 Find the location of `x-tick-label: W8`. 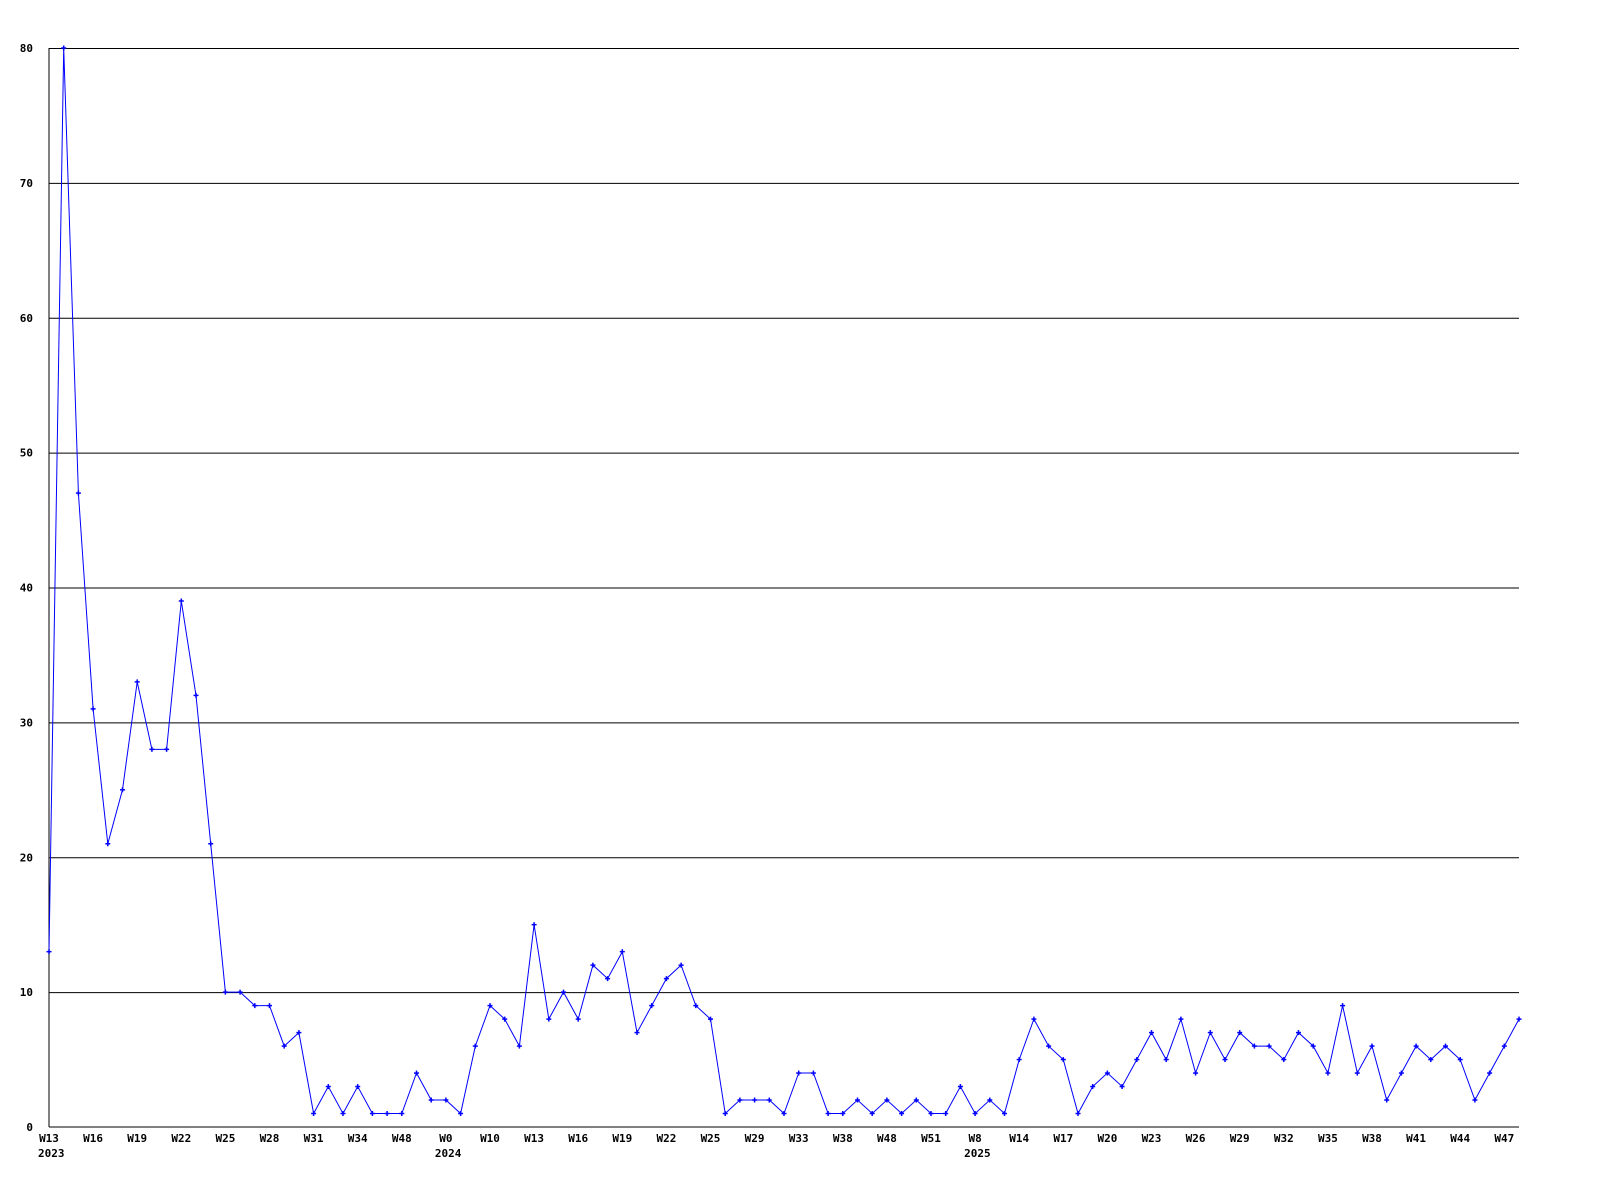

x-tick-label: W8 is located at coordinates (974, 1138).